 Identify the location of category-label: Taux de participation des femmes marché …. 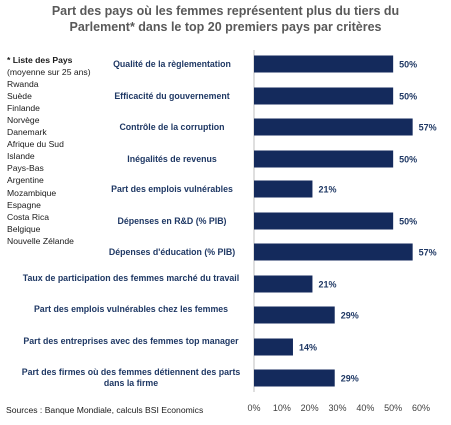
(131, 278).